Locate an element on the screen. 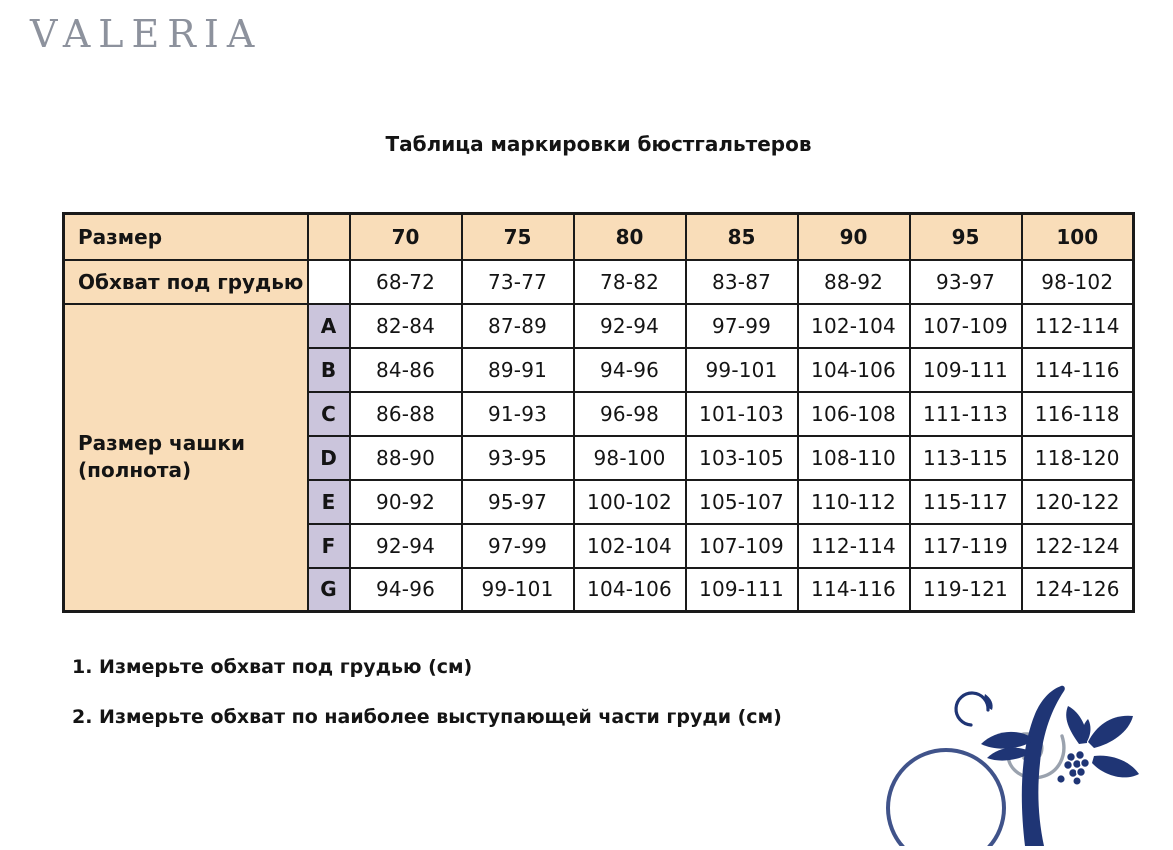  underbust-value: 68-72 is located at coordinates (405, 281).